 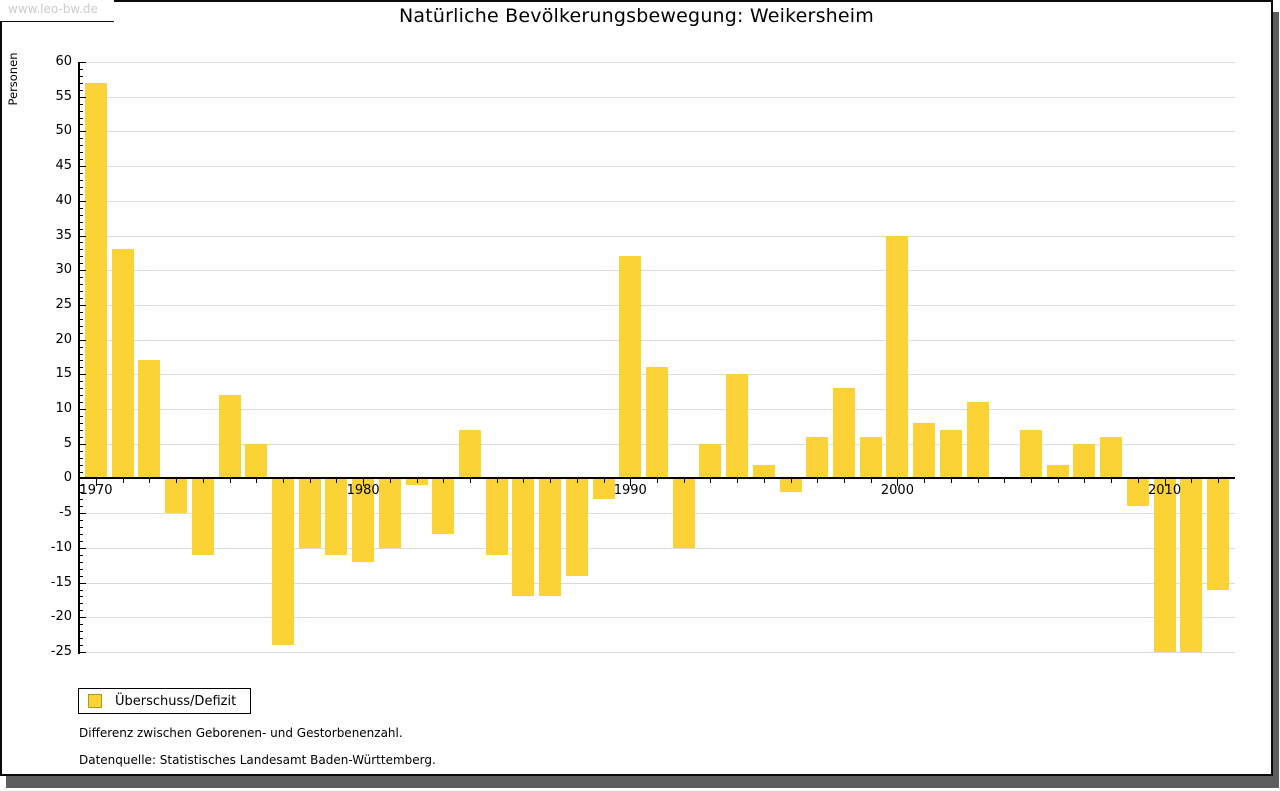 What do you see at coordinates (256, 461) in the screenshot?
I see `bar-1976` at bounding box center [256, 461].